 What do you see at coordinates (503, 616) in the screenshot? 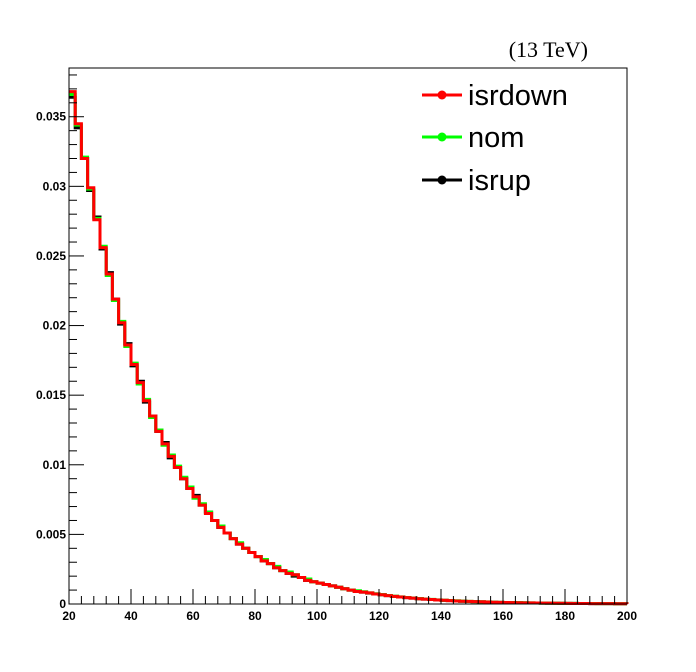
I see `x-tick-label: 160` at bounding box center [503, 616].